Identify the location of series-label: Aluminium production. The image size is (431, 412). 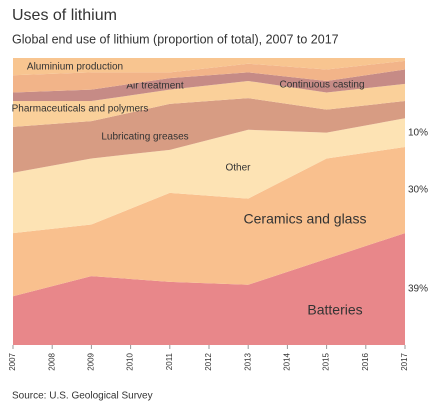
(75, 67).